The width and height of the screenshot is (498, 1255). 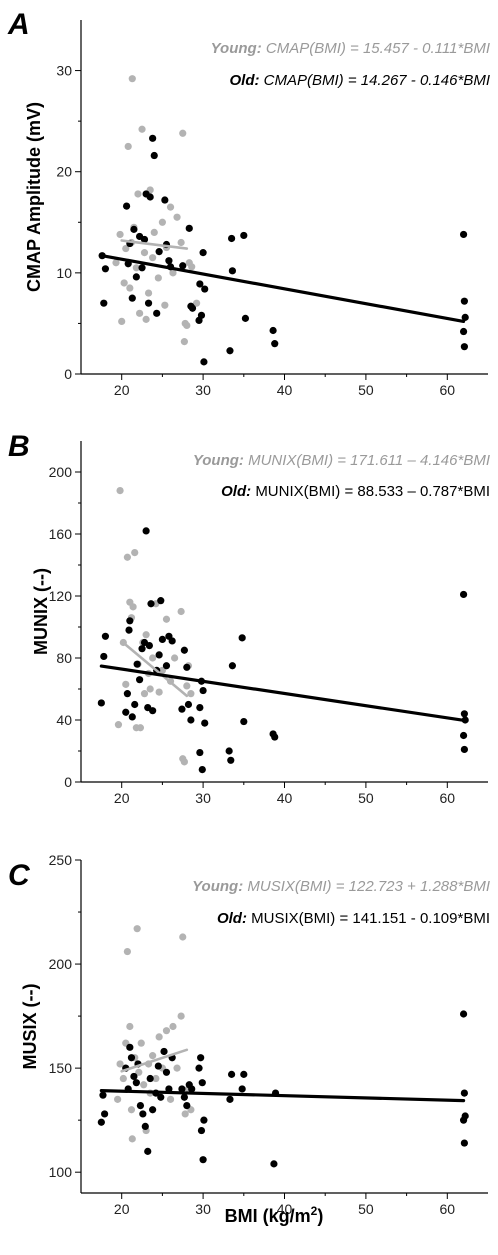 I want to click on x-tick-label-c: 50, so click(x=366, y=1209).